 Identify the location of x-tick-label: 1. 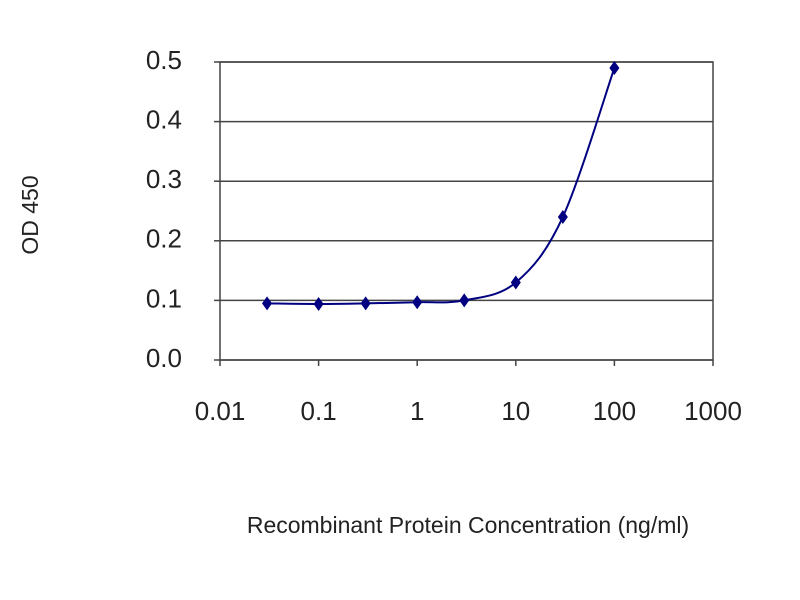
(417, 411).